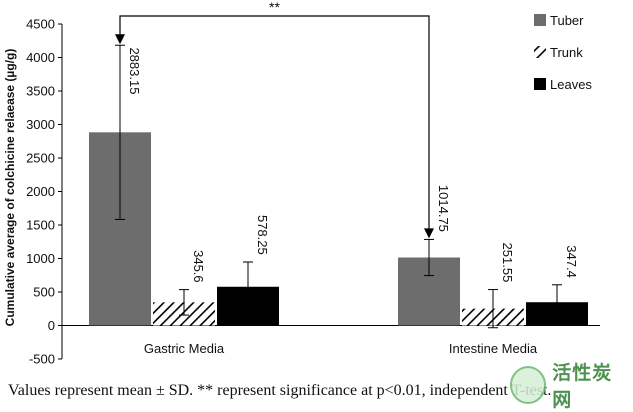 The width and height of the screenshot is (633, 412). I want to click on legend-swatch-trunk, so click(540, 52).